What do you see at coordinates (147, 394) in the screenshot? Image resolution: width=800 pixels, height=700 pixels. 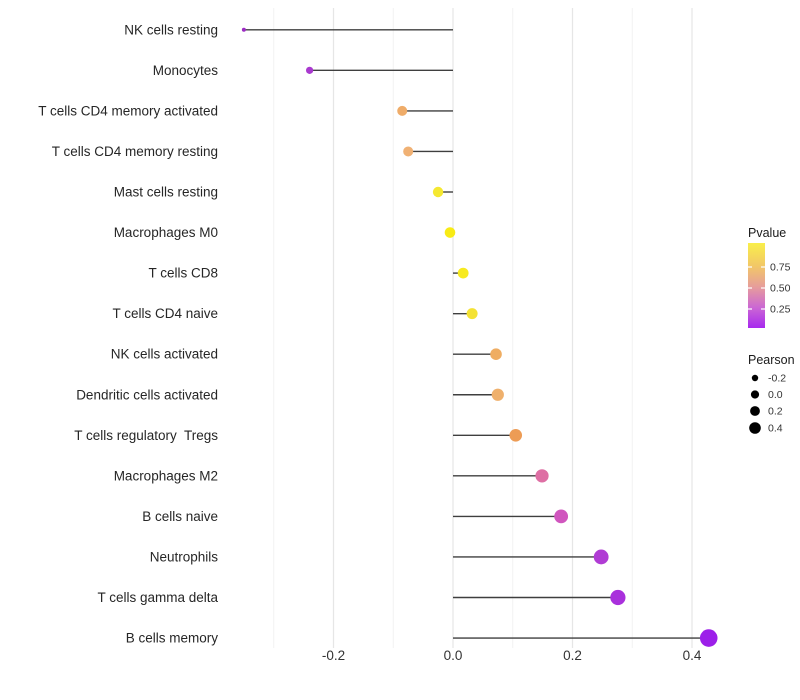 I see `category-label: Dendritic cells activated` at bounding box center [147, 394].